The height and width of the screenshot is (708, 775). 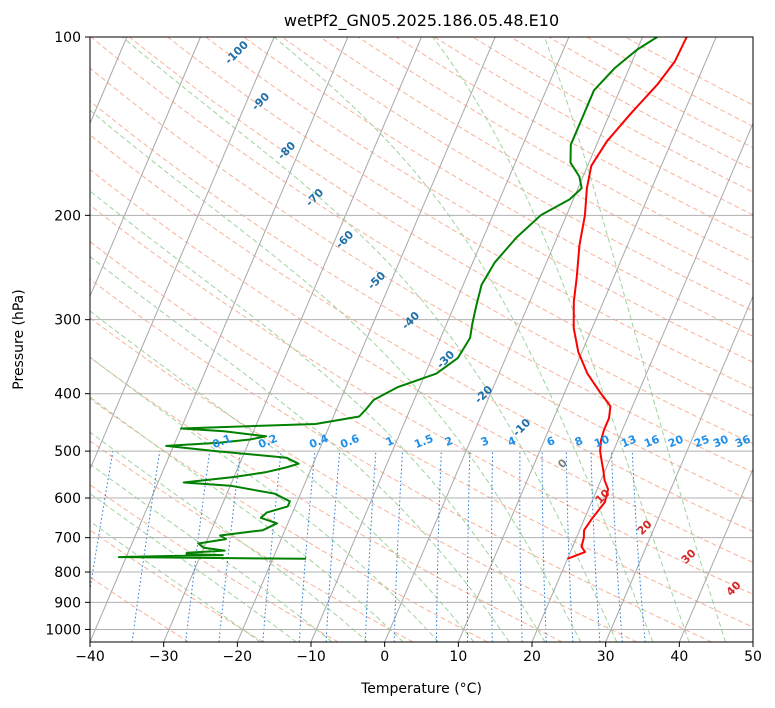 I want to click on y-tick-label: 500, so click(x=67, y=452).